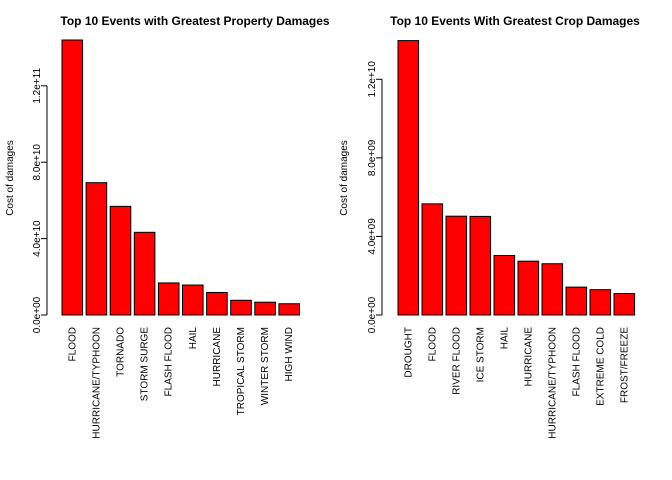 This screenshot has width=672, height=480. I want to click on y-axis-label-property: Cost of damages, so click(10, 178).